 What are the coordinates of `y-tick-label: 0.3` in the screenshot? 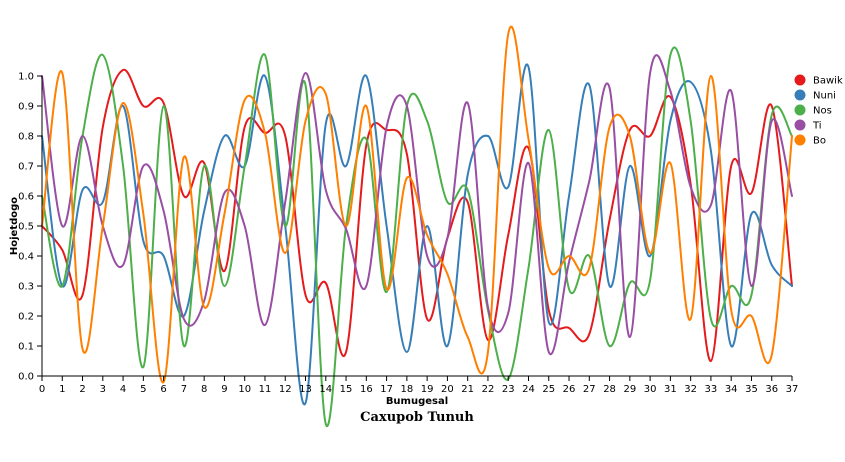 It's located at (26, 287).